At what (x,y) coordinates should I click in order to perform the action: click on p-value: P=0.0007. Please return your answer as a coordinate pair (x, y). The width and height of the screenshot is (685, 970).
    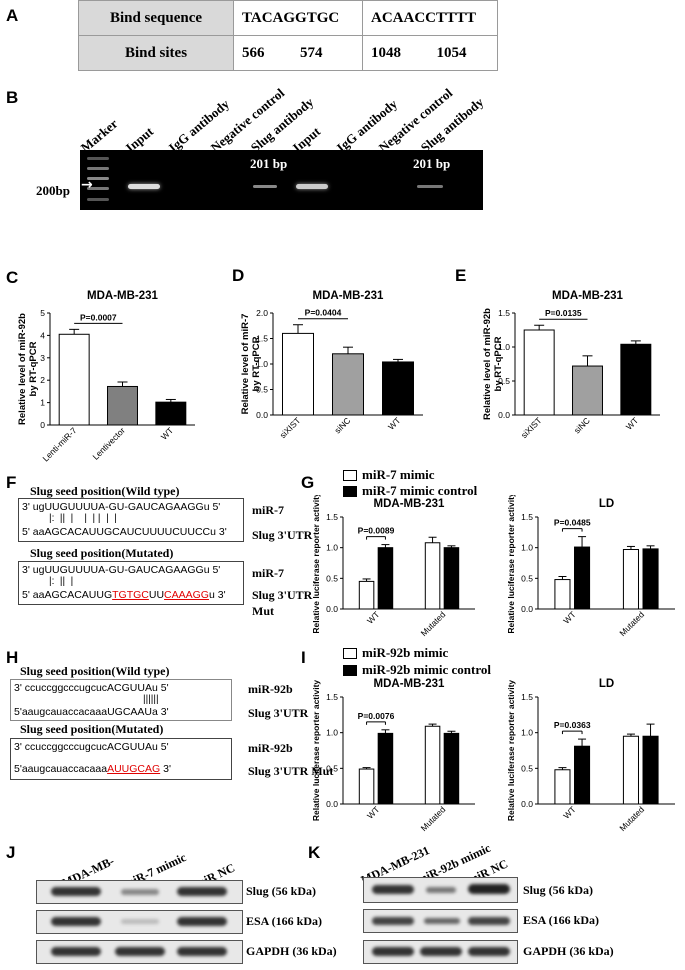
    Looking at the image, I should click on (98, 317).